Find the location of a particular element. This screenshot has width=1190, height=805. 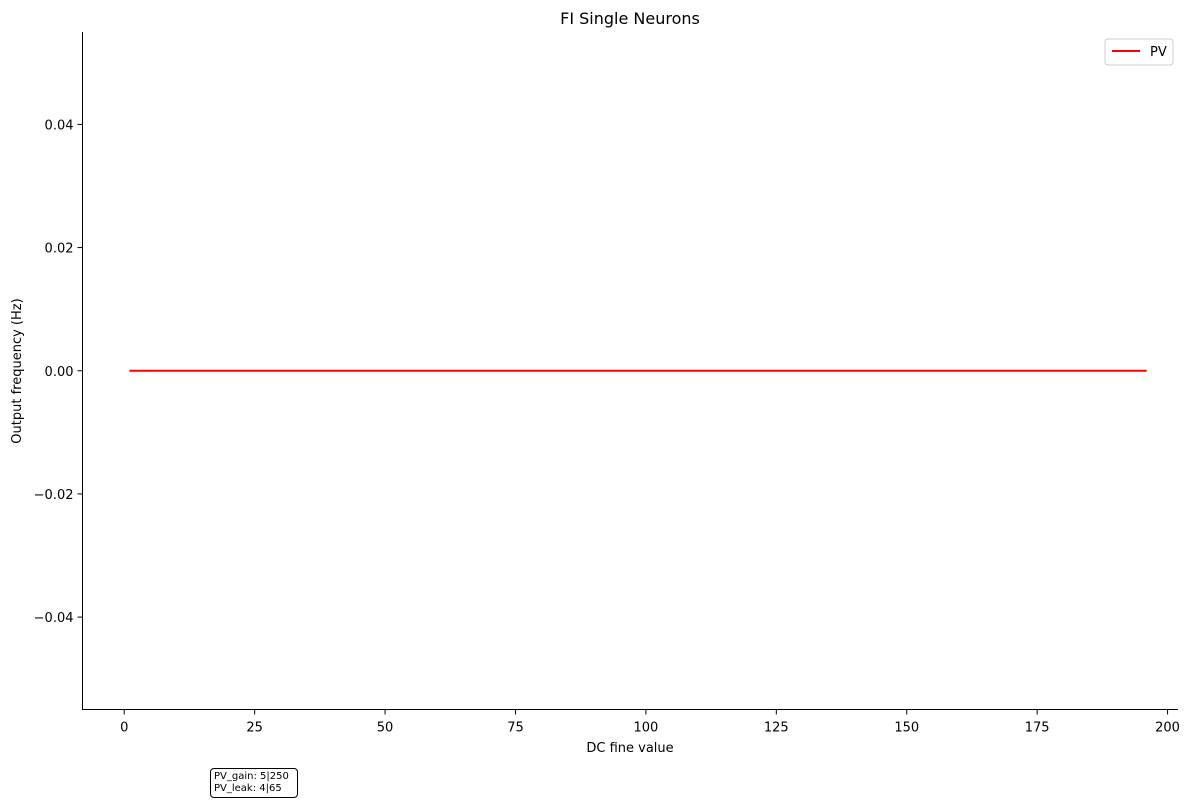

x-tick-label: 175 is located at coordinates (1037, 728).